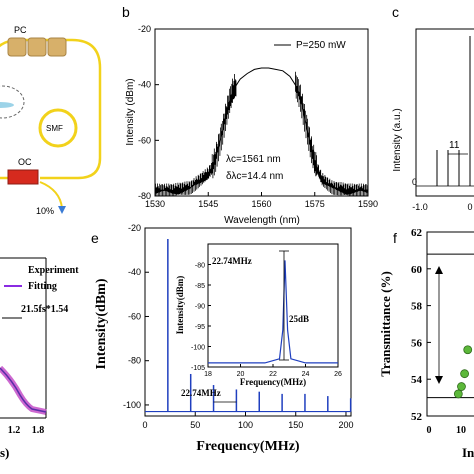  I want to click on annotation-e: 22.74MHz, so click(201, 393).